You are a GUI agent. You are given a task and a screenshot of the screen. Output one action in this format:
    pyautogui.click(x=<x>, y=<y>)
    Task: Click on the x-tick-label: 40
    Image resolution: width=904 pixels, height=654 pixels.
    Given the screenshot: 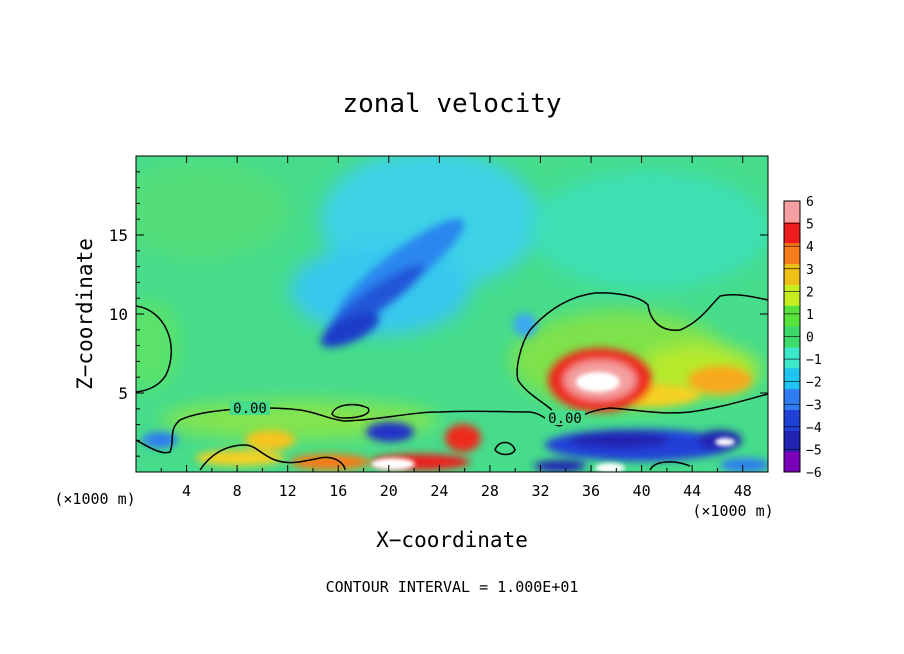 What is the action you would take?
    pyautogui.click(x=642, y=491)
    